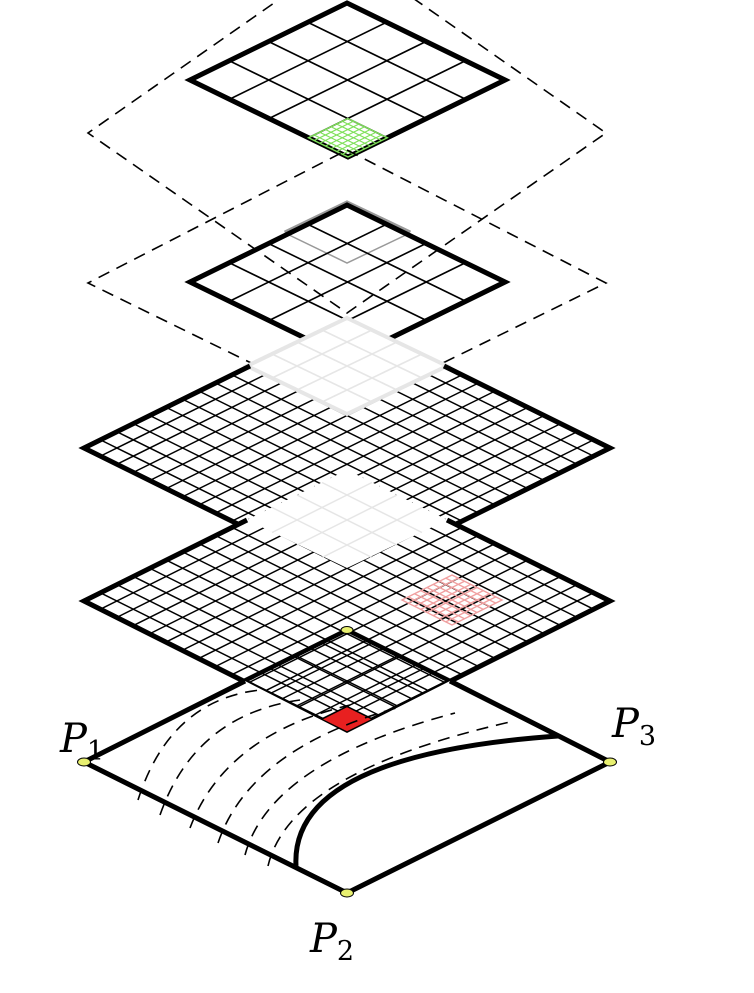 The image size is (754, 993). I want to click on corner-marker-p3, so click(610, 762).